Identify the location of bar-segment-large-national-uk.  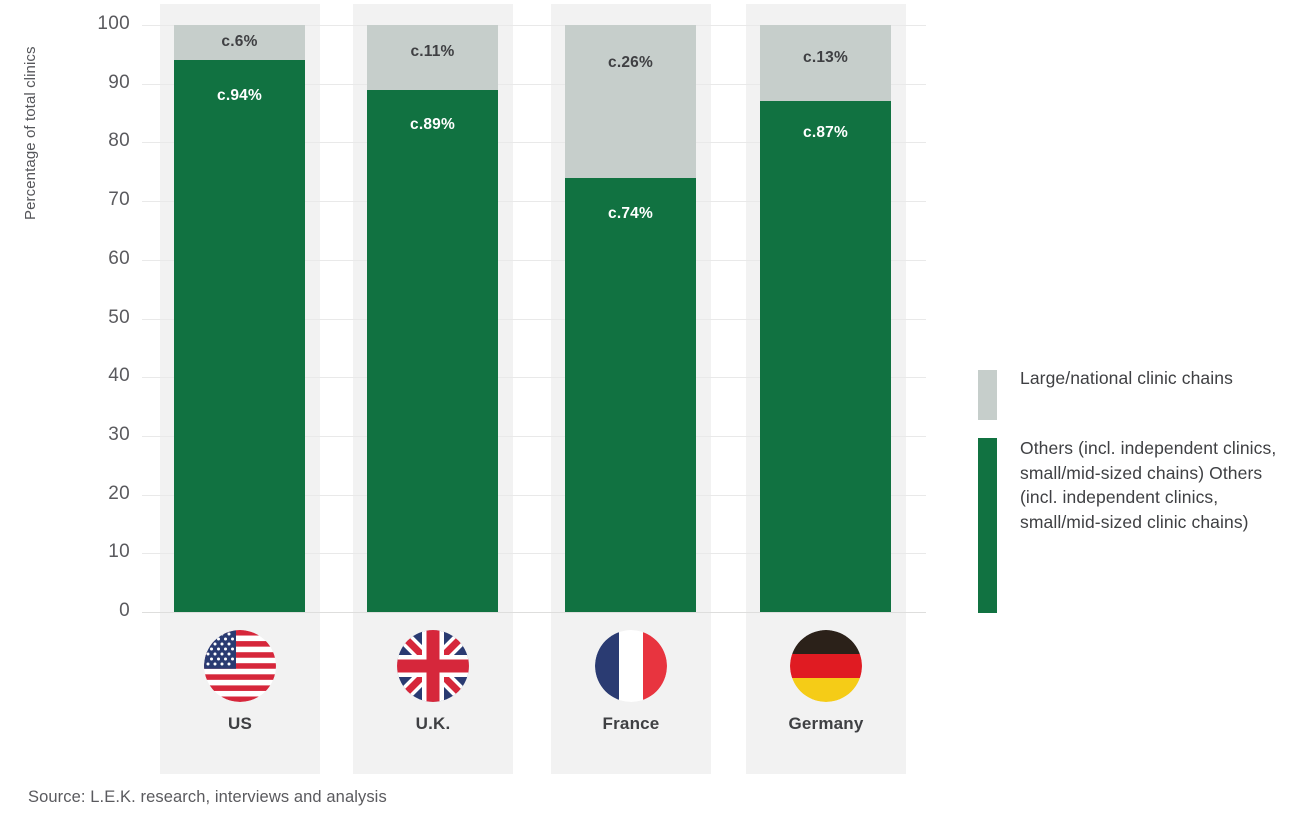
(432, 57).